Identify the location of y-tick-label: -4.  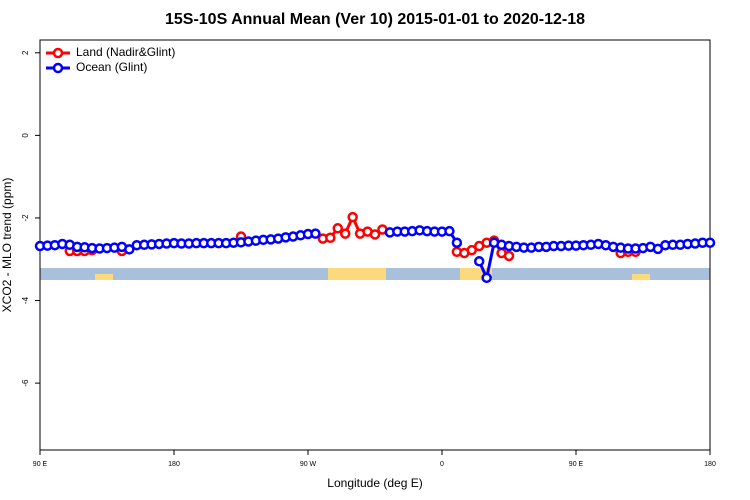
(25, 300).